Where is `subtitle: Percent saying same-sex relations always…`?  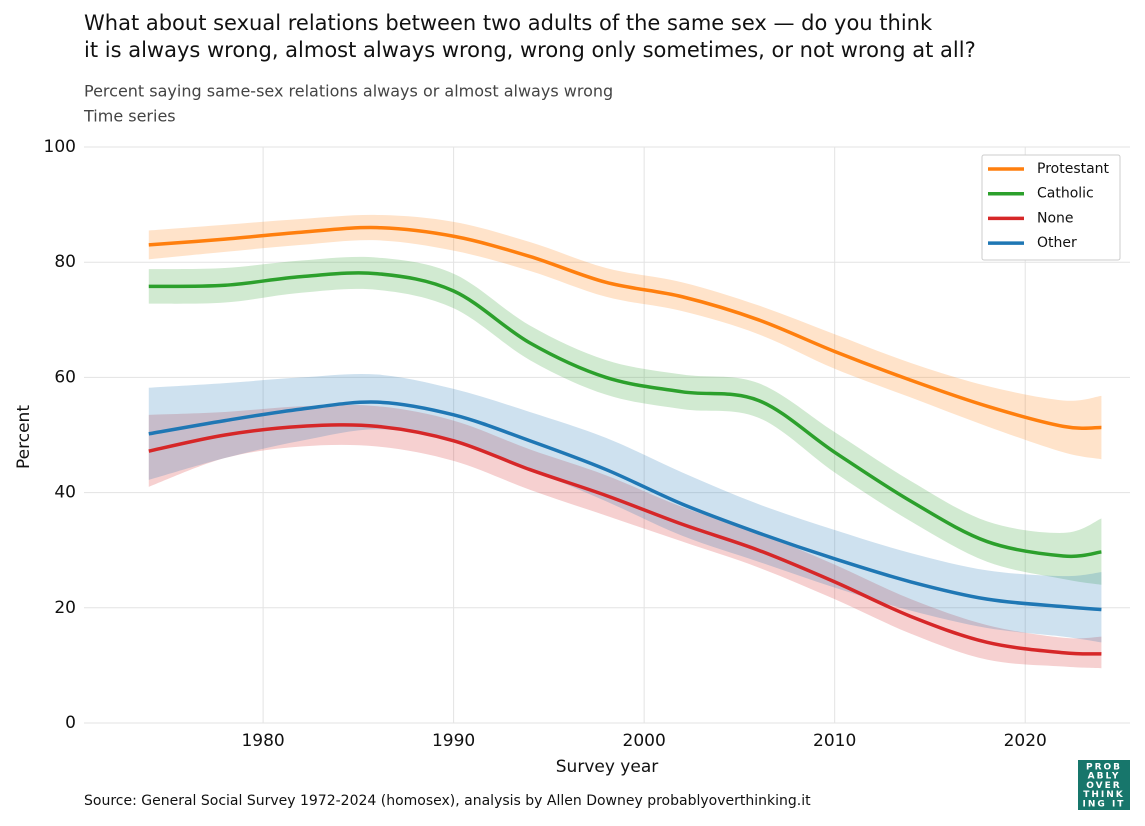 subtitle: Percent saying same-sex relations always… is located at coordinates (348, 91).